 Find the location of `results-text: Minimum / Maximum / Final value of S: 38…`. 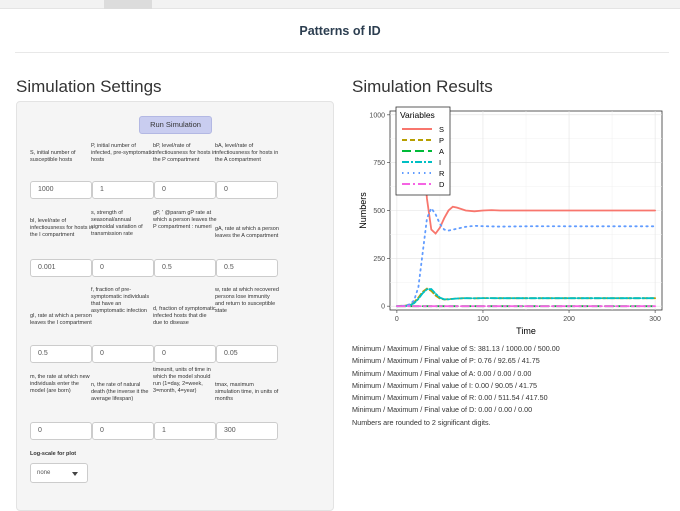

results-text: Minimum / Maximum / Final value of S: 38… is located at coordinates (512, 386).